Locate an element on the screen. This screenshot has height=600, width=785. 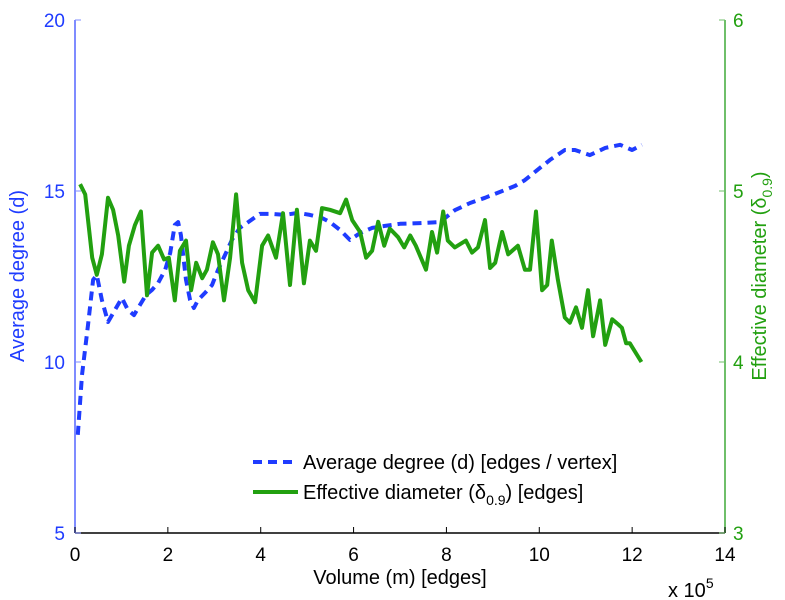
x-tick-label: 10 is located at coordinates (539, 555).